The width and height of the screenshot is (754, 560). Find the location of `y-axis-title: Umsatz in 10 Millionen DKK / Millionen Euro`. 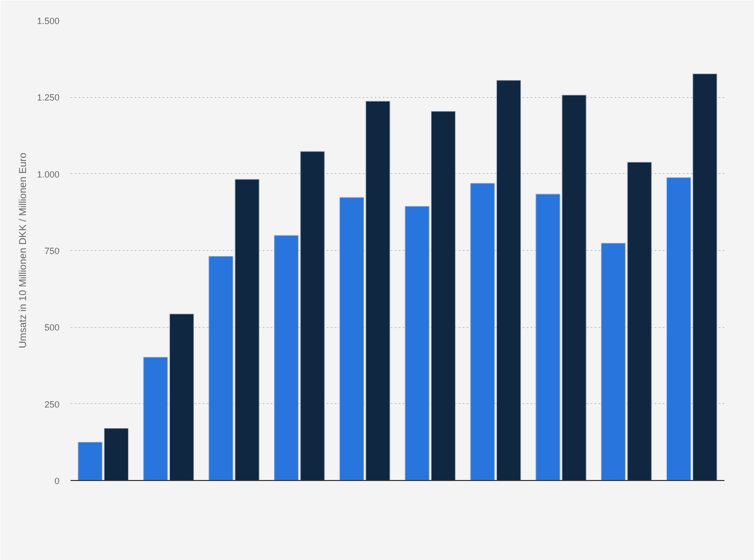

y-axis-title: Umsatz in 10 Millionen DKK / Millionen Euro is located at coordinates (23, 250).